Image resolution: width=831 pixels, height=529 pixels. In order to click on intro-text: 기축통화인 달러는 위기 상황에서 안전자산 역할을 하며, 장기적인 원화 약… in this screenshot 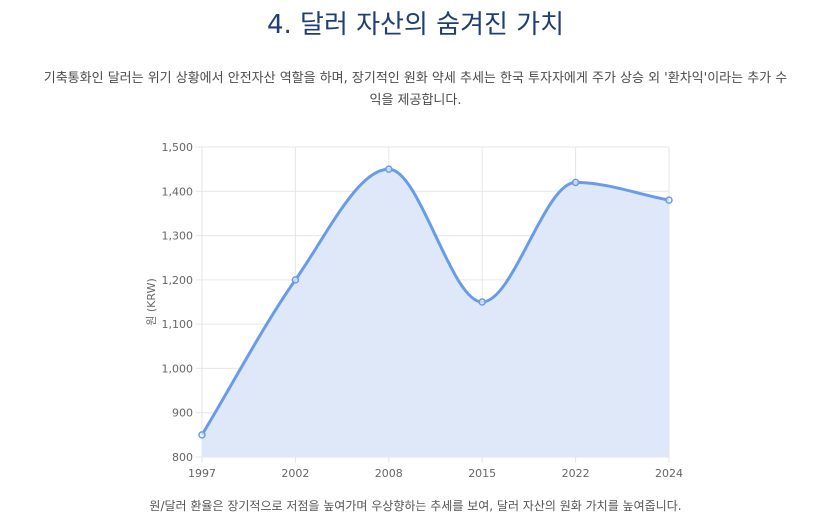, I will do `click(415, 90)`.